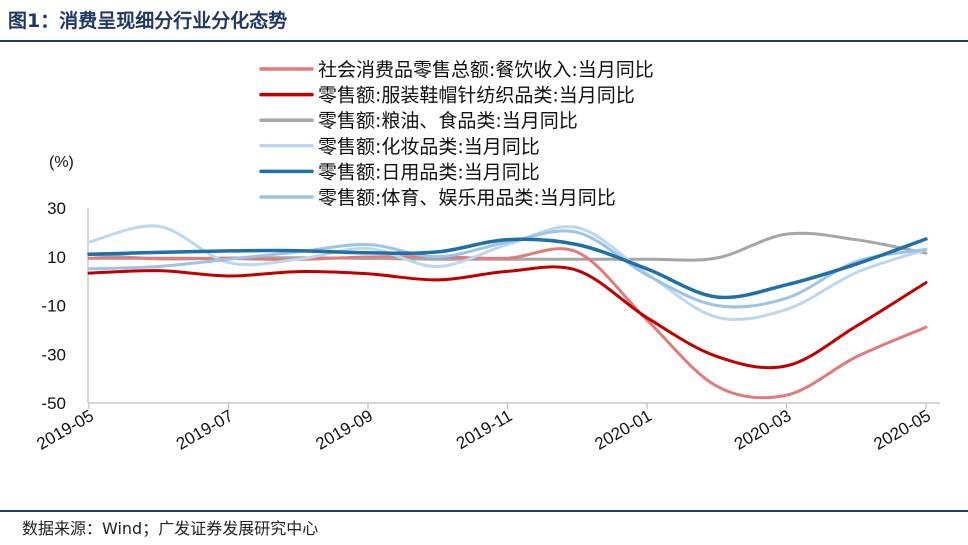  What do you see at coordinates (148, 21) in the screenshot?
I see `chart-title: 图1：消费呈现细分行业分化态势` at bounding box center [148, 21].